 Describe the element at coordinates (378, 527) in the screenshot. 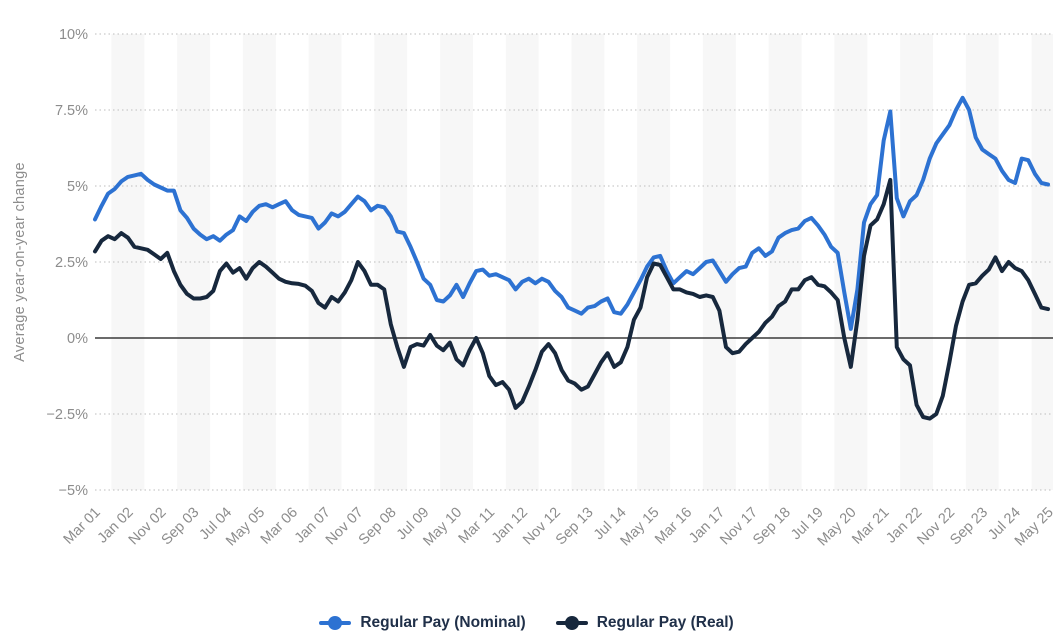

I see `x-tick-label: Sep 08` at that location.